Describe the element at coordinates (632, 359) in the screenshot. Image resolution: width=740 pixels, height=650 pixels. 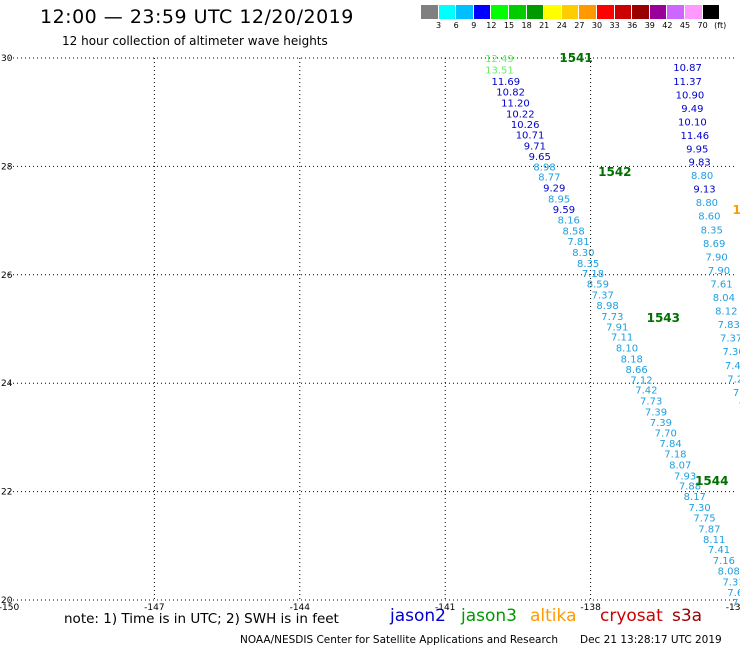
I see `wave-height-value: 8.18` at that location.